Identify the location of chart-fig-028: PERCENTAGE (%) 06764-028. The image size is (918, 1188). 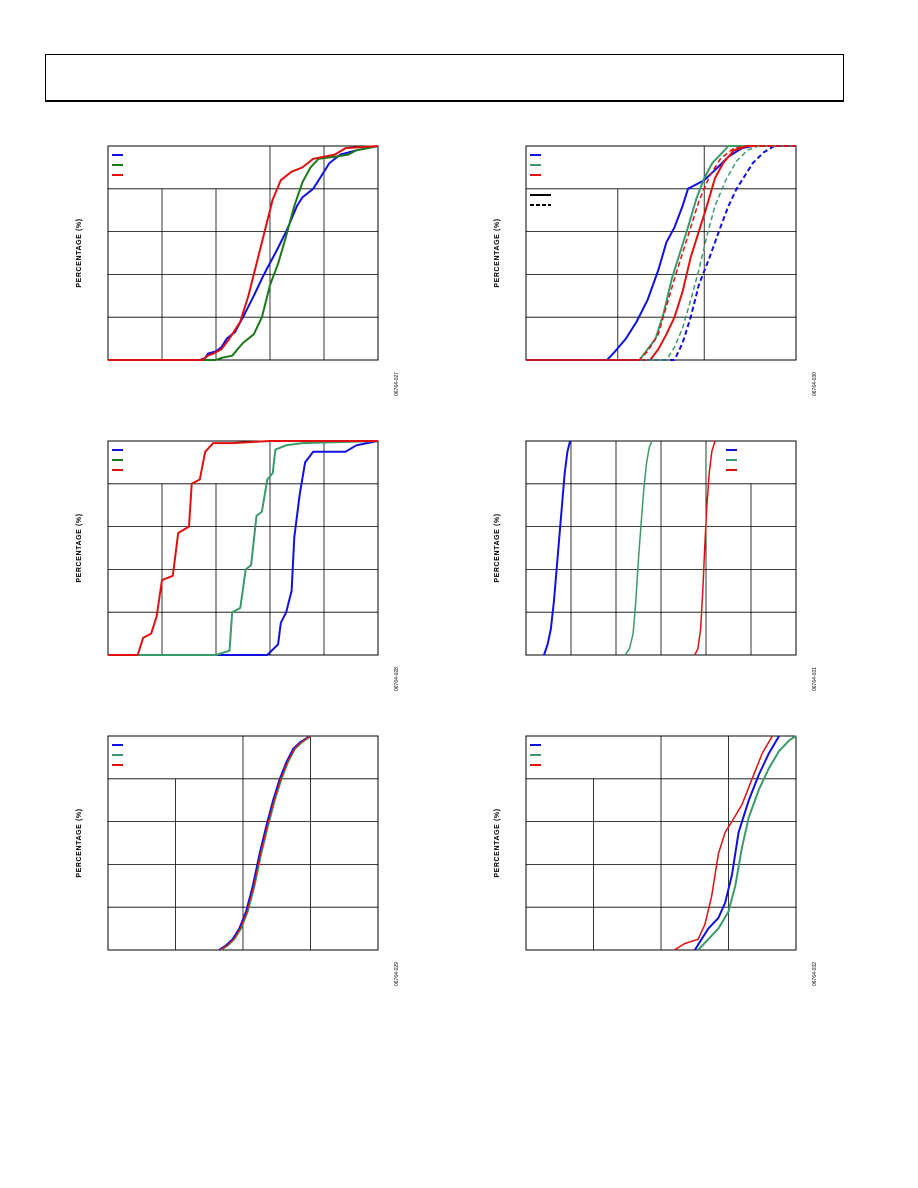
(235, 567).